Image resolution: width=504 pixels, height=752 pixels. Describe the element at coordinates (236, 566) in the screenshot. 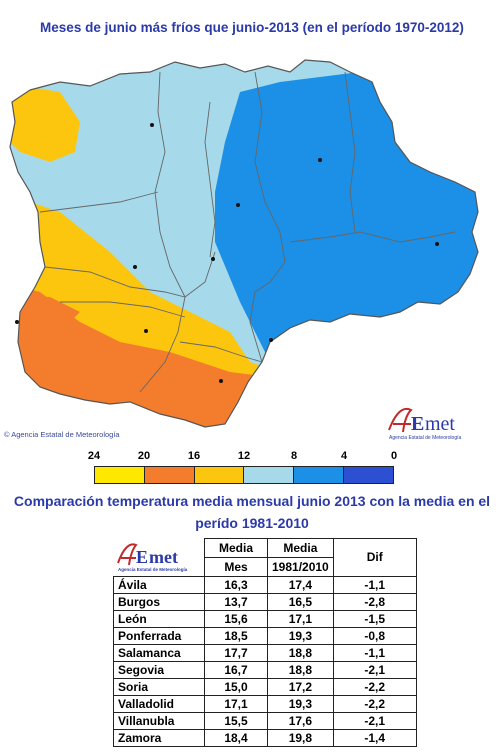

I see `header-mes: Mes` at that location.